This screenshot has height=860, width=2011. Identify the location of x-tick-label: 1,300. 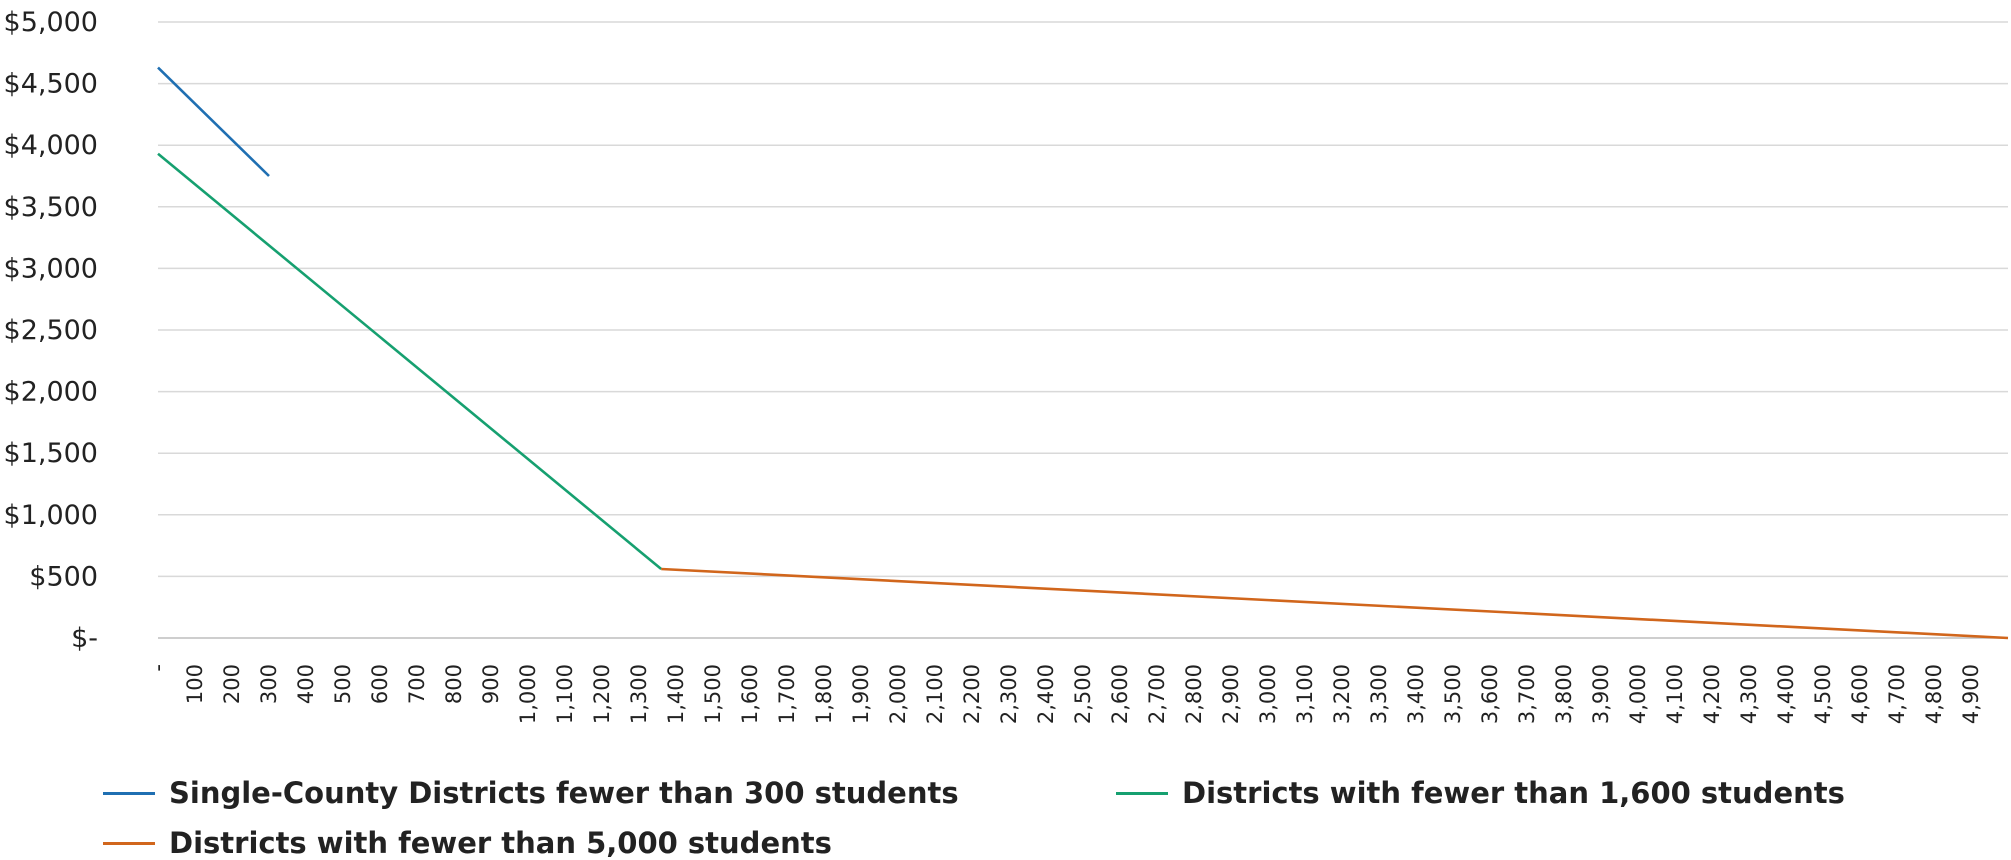
(639, 694).